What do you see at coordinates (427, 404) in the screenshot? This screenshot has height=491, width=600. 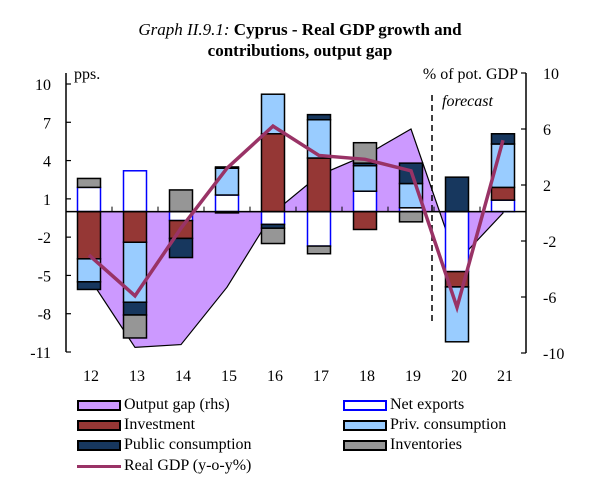 I see `legend-label-net-exports: Net exports` at bounding box center [427, 404].